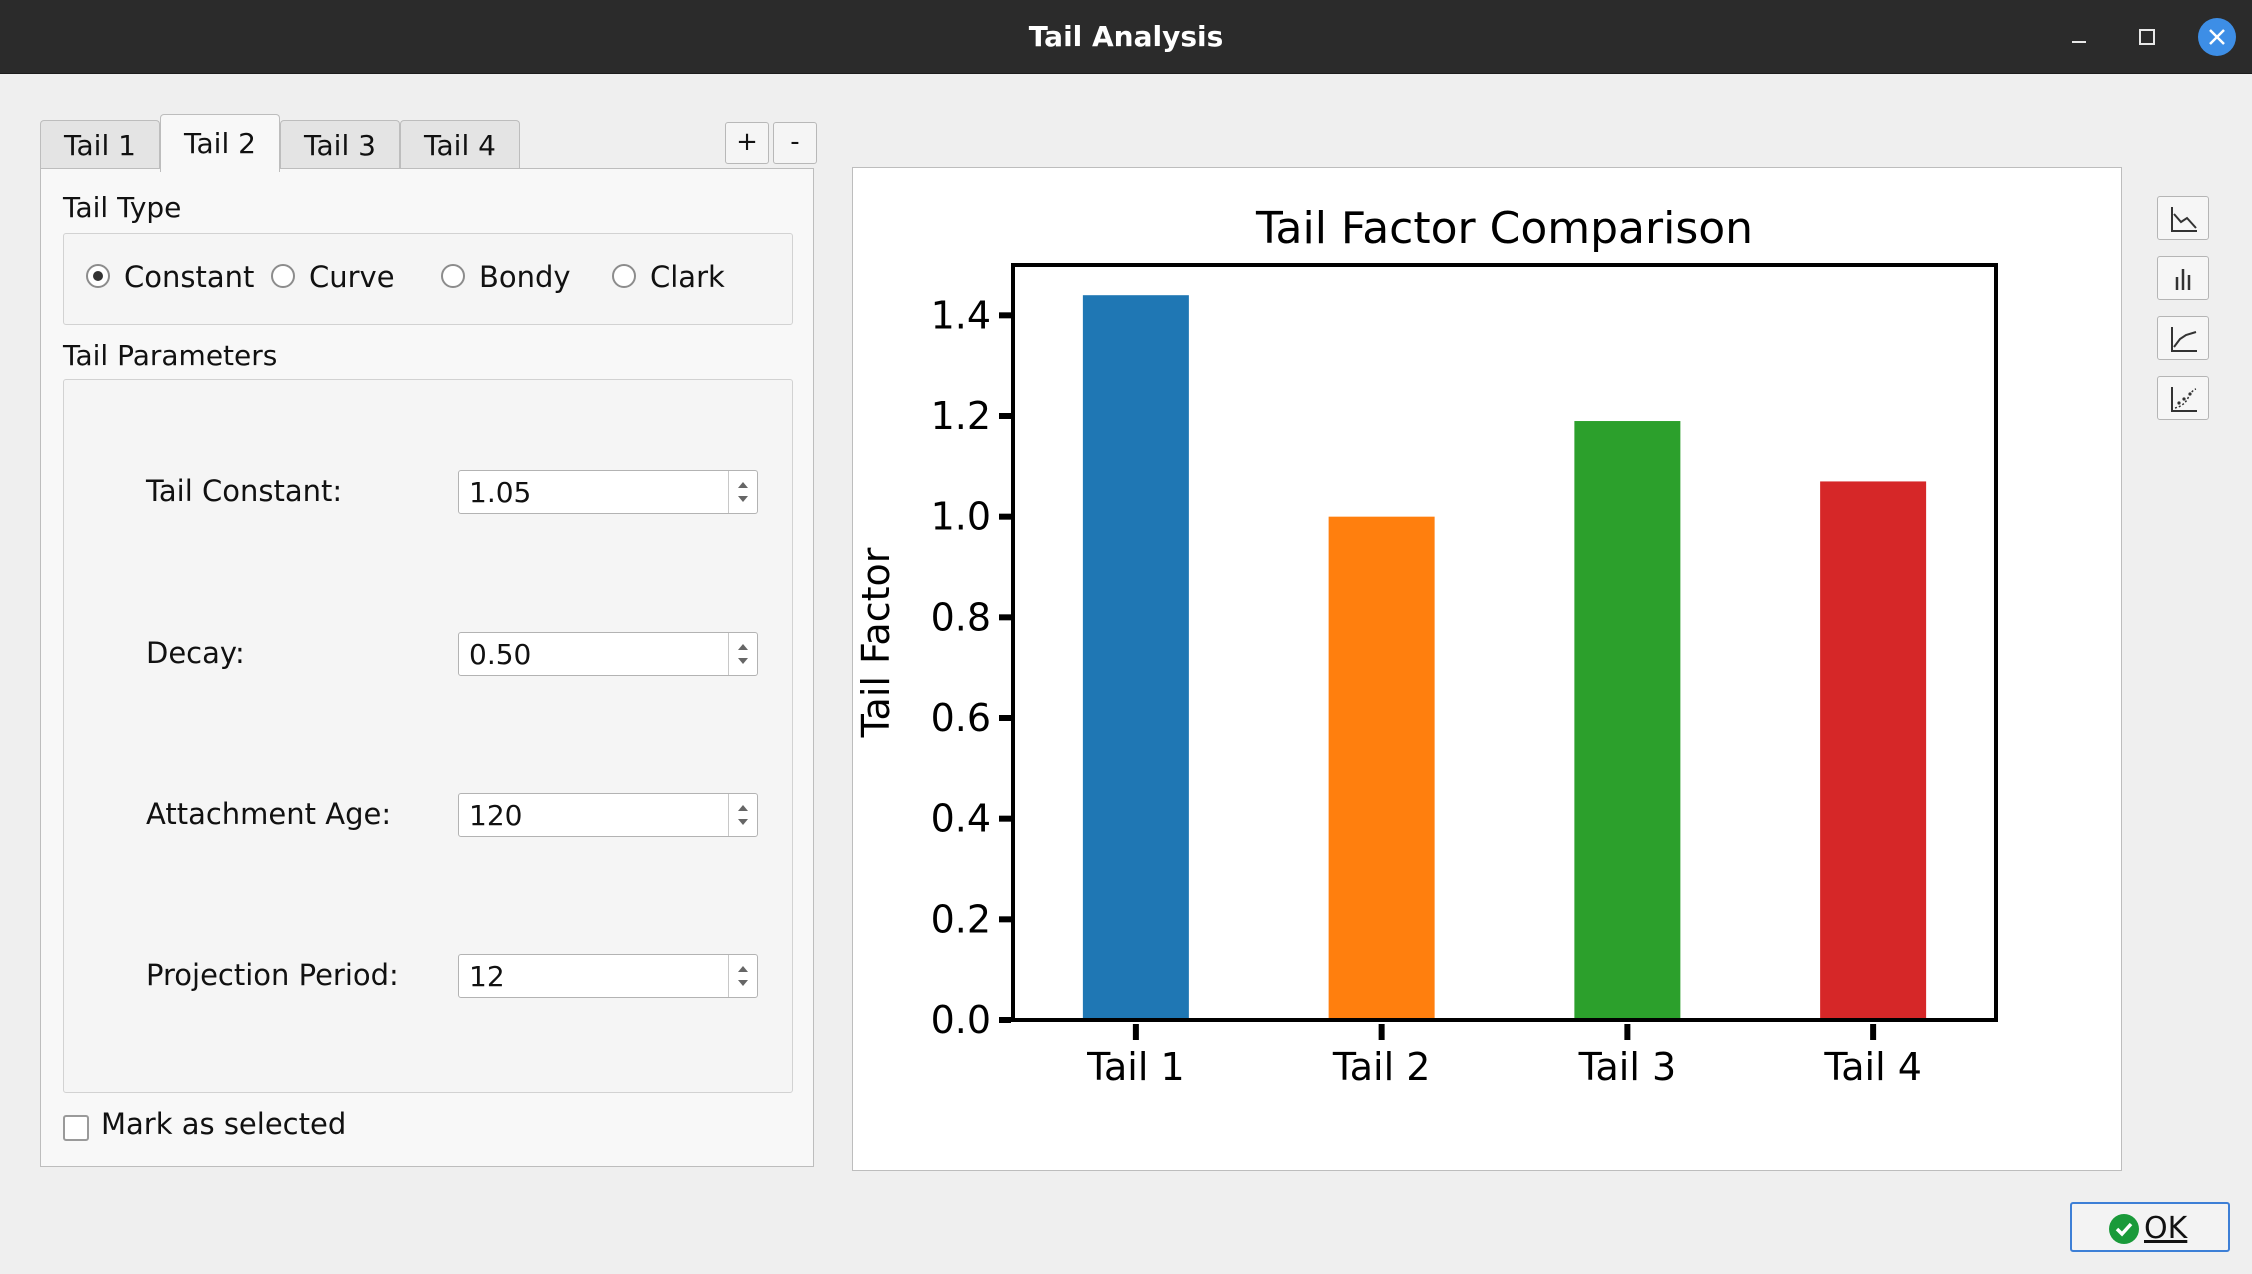 The image size is (2252, 1274). I want to click on minimize-button, so click(2079, 37).